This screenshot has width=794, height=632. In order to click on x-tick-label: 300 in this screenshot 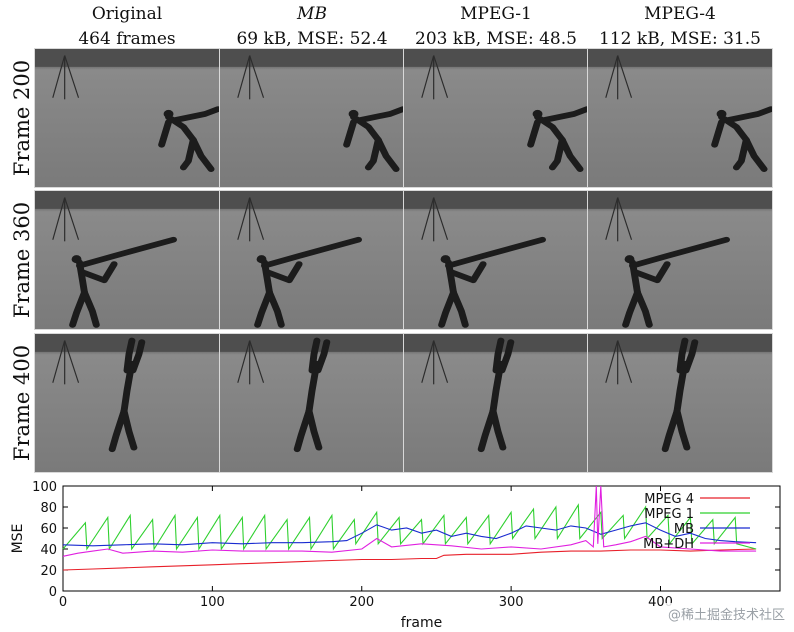, I will do `click(511, 602)`.